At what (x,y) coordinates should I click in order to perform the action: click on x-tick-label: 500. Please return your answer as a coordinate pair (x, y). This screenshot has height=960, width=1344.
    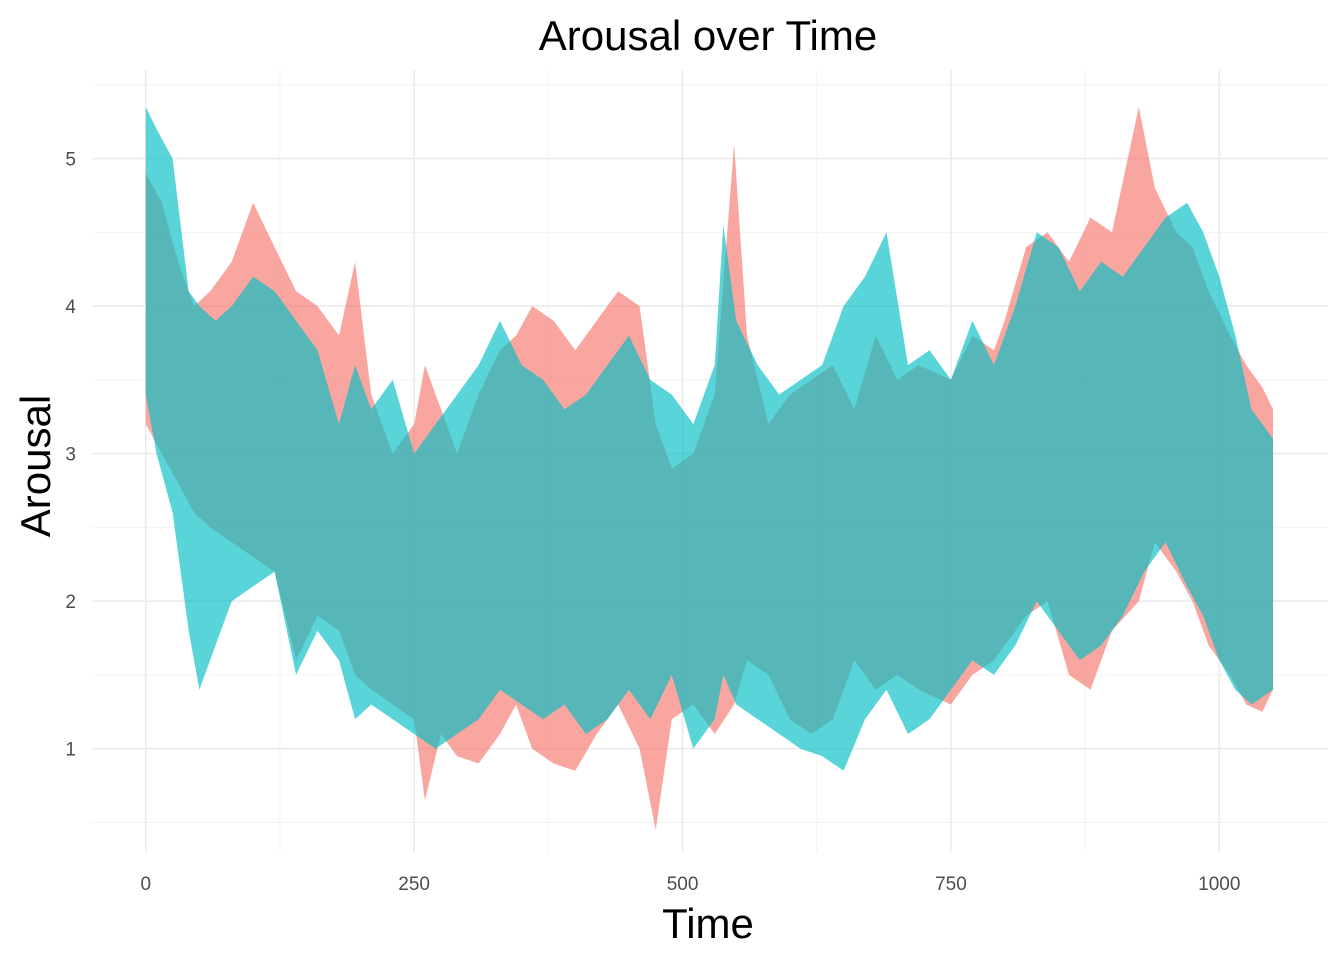
    Looking at the image, I should click on (683, 884).